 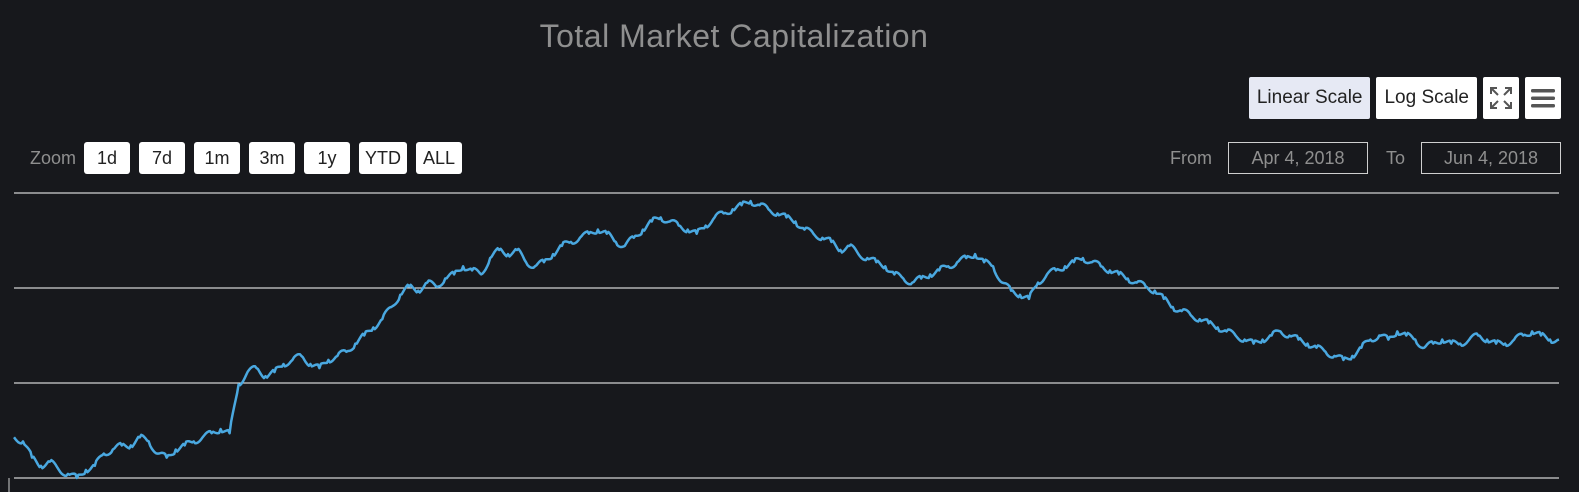 I want to click on zoom-ytd-button: YTD, so click(x=383, y=158).